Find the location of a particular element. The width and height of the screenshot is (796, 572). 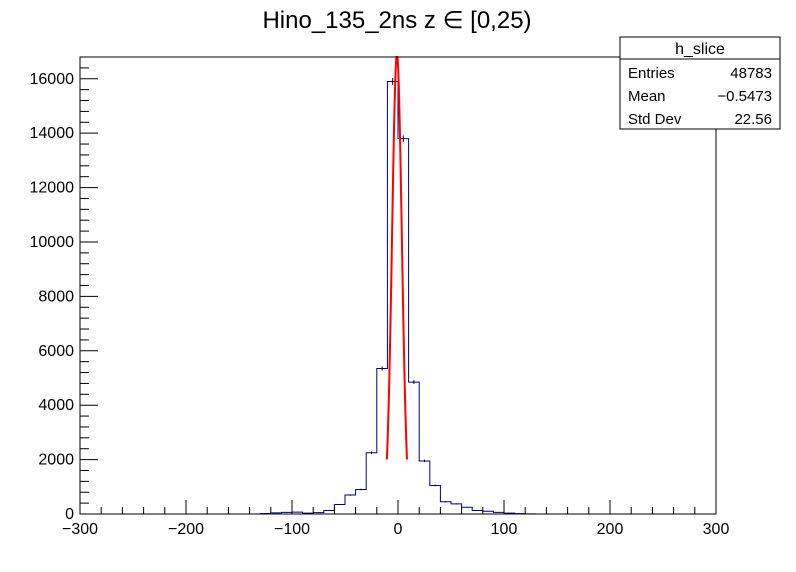

x-tick-label: −300 is located at coordinates (80, 529).